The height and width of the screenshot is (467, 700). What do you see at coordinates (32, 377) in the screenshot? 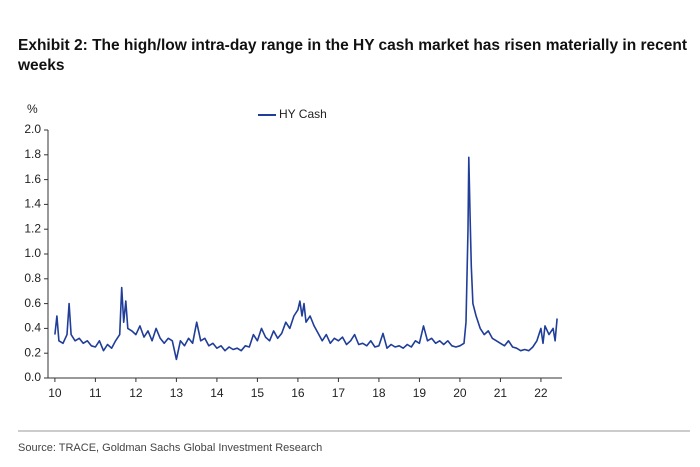
I see `y-tick-label: 0.0` at bounding box center [32, 377].